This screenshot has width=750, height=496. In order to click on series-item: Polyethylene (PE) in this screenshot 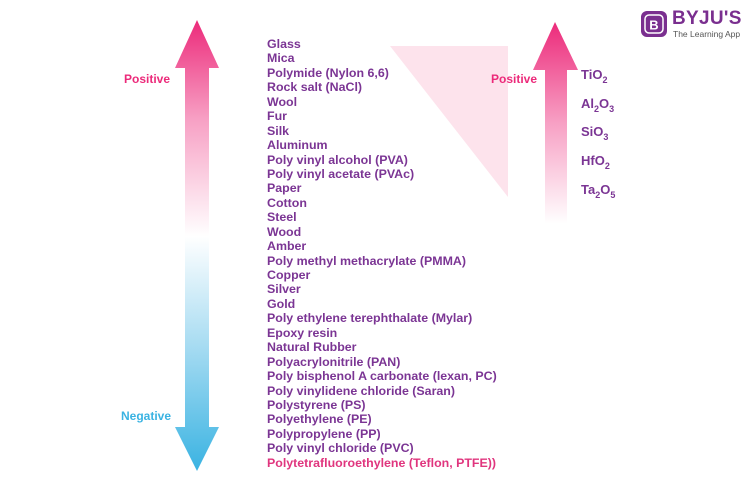, I will do `click(319, 419)`.